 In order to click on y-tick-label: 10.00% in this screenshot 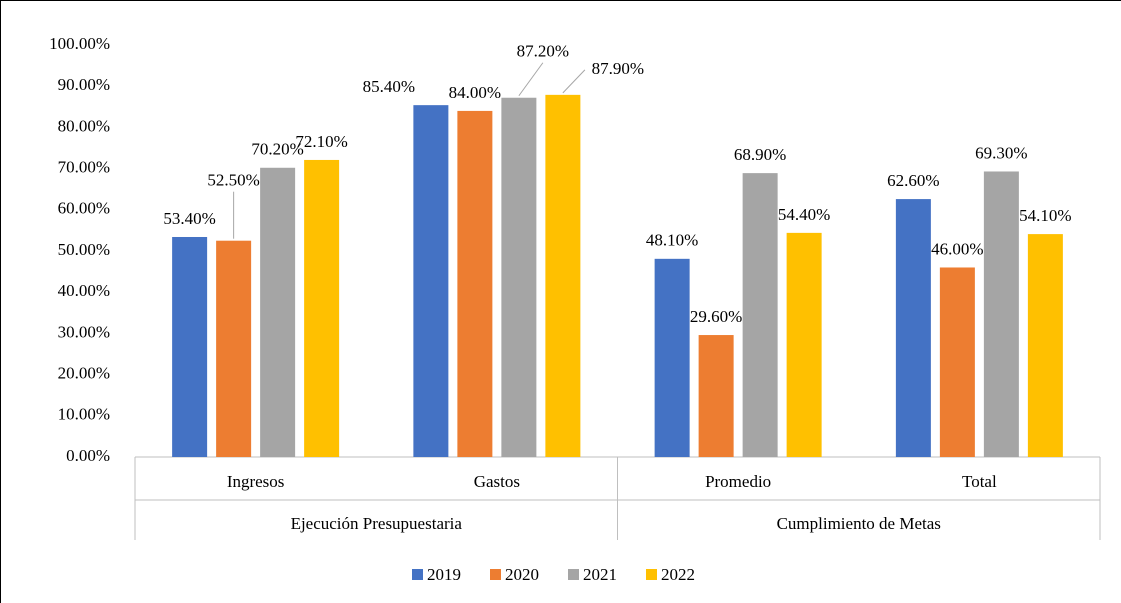, I will do `click(84, 414)`.